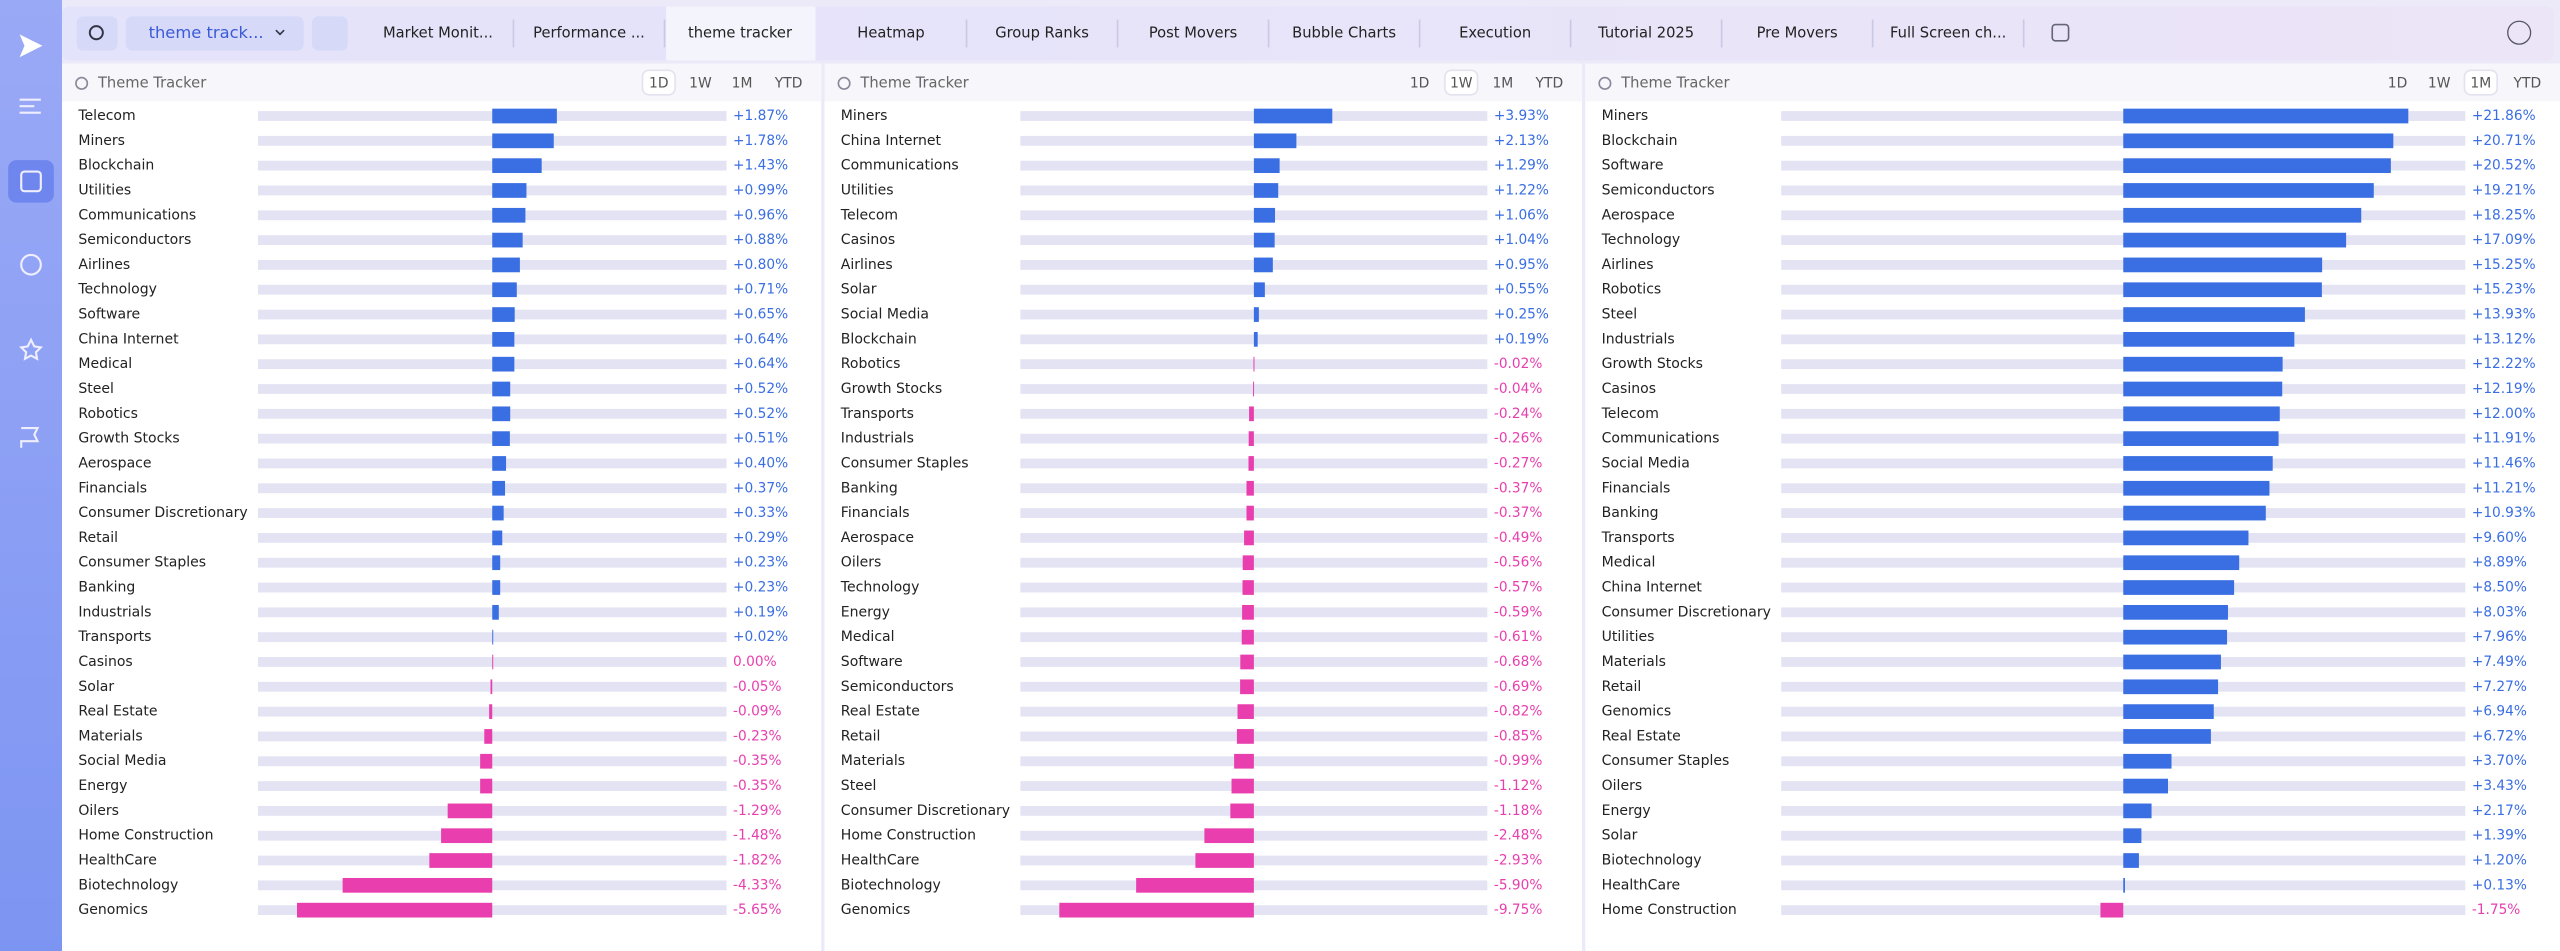 The image size is (2560, 951). What do you see at coordinates (1645, 32) in the screenshot?
I see `tab: Tutorial 2025` at bounding box center [1645, 32].